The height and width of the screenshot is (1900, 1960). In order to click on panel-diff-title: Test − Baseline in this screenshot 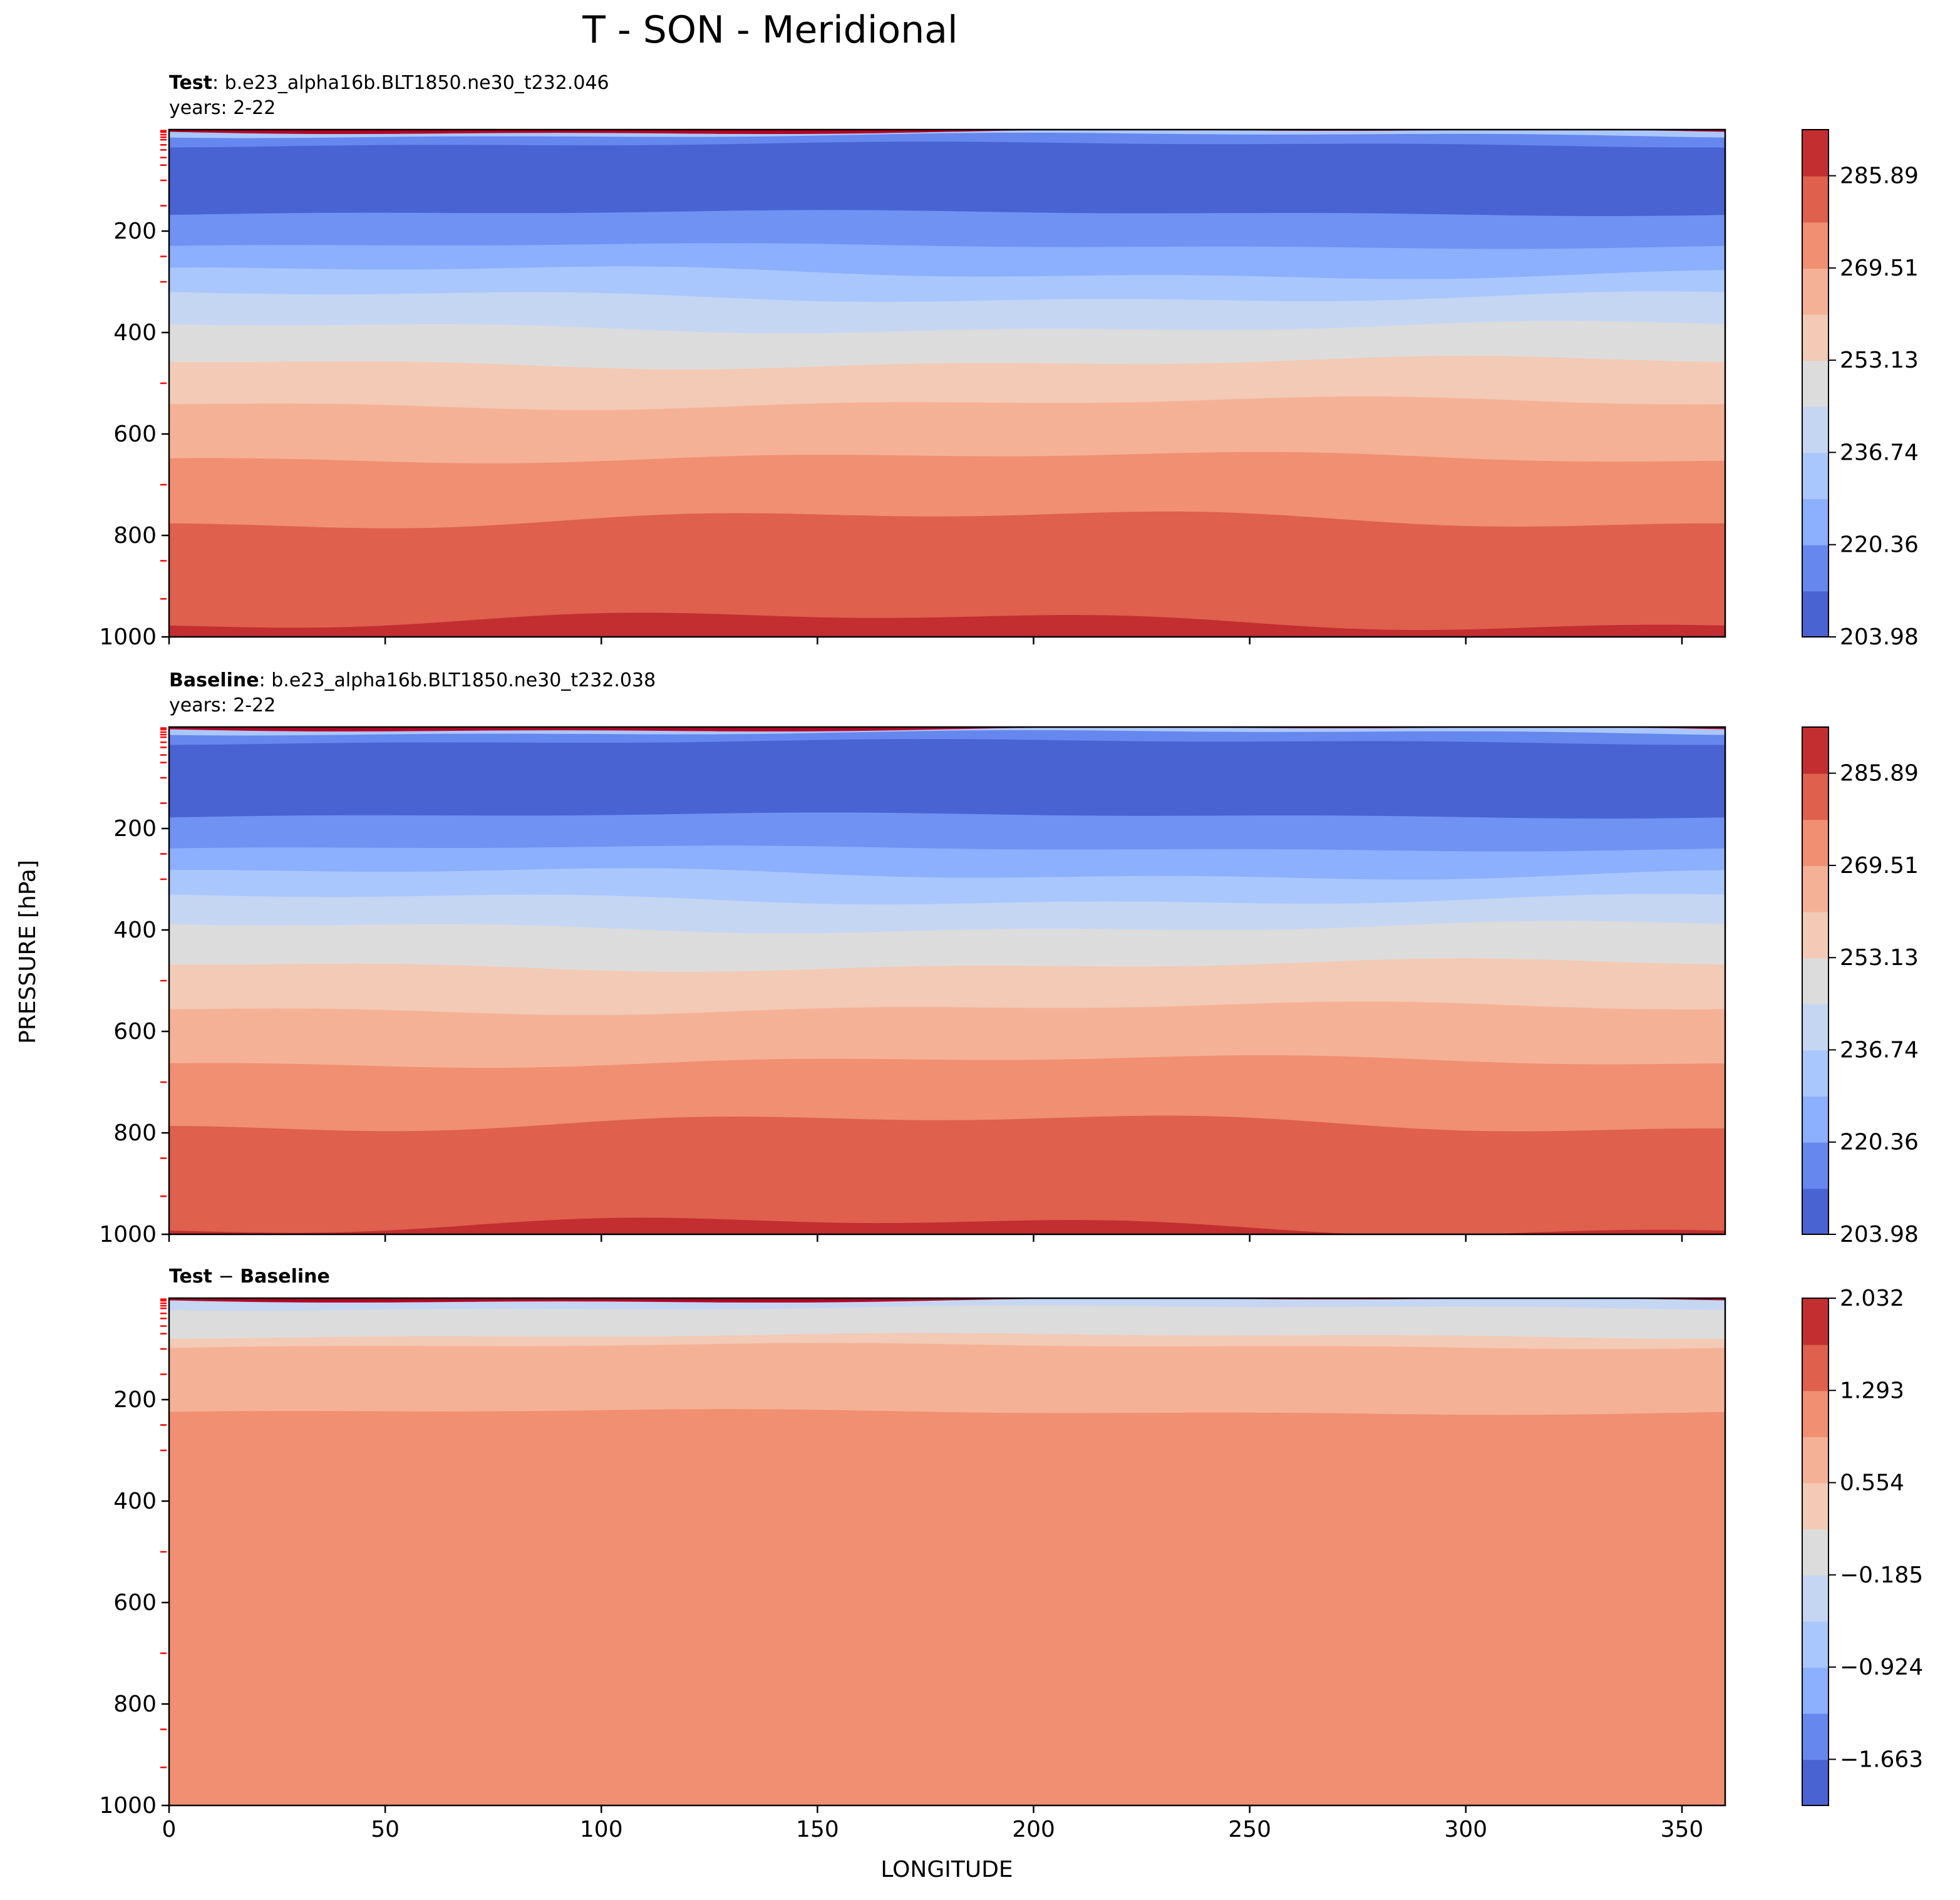, I will do `click(249, 1277)`.